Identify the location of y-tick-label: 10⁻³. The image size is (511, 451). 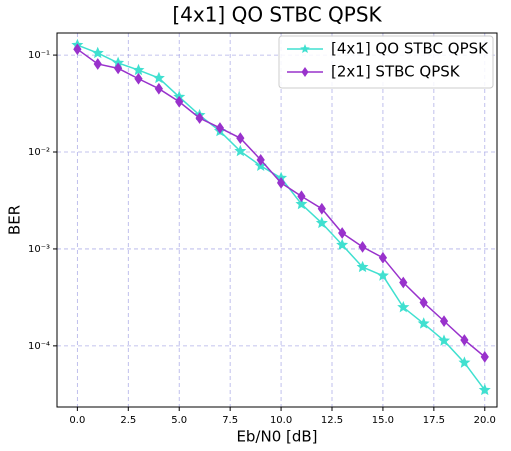
(39, 249).